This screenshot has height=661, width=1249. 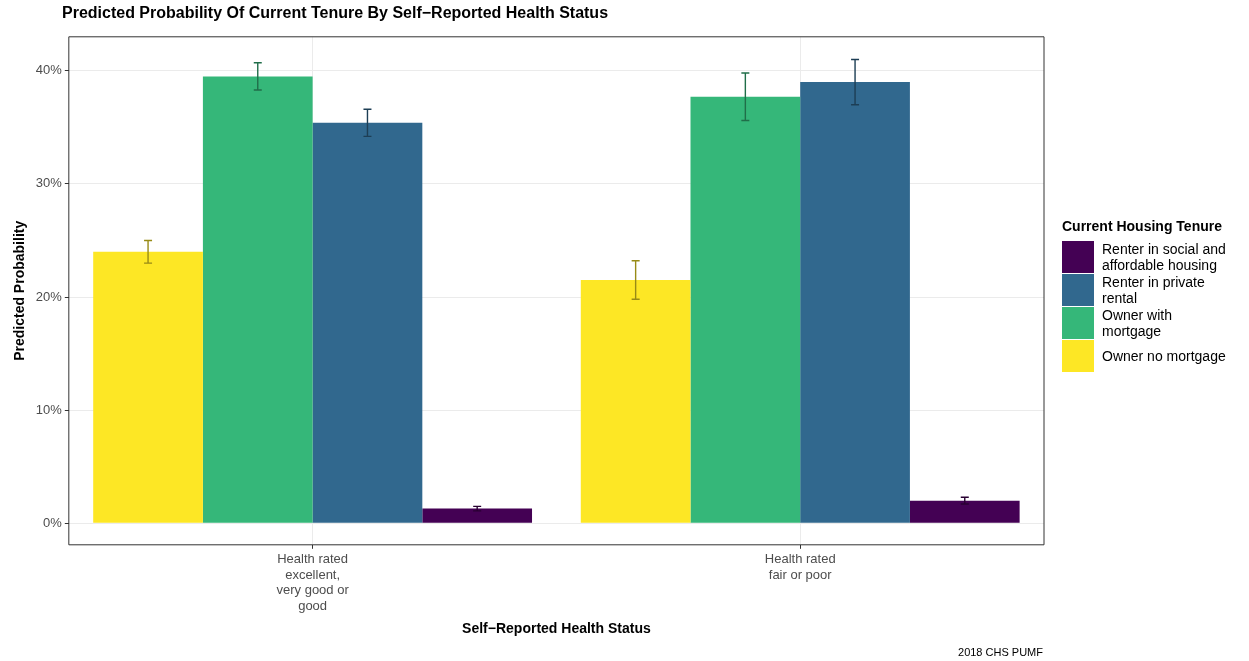 What do you see at coordinates (1138, 322) in the screenshot?
I see `legend-label: Owner with mortgage` at bounding box center [1138, 322].